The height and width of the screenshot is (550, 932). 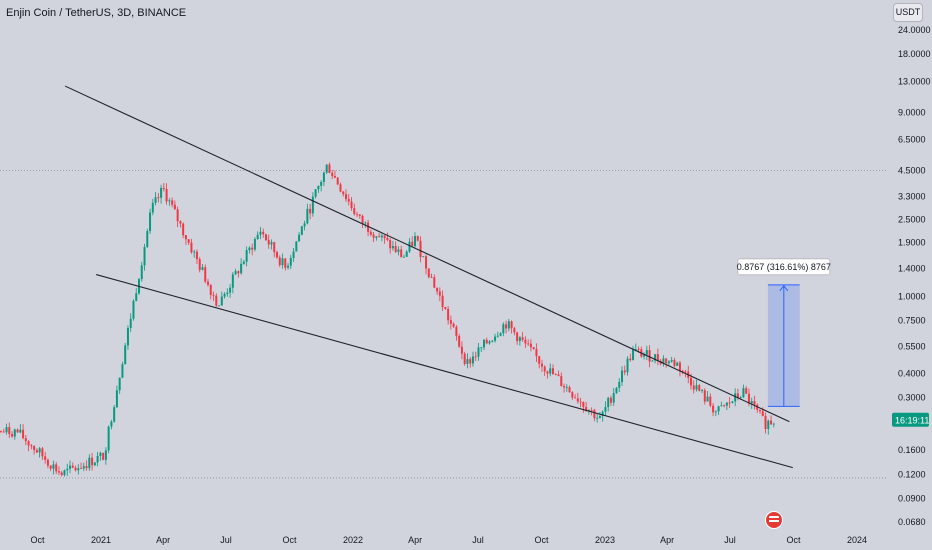 What do you see at coordinates (912, 140) in the screenshot?
I see `y-tick-label-4: 6.5000` at bounding box center [912, 140].